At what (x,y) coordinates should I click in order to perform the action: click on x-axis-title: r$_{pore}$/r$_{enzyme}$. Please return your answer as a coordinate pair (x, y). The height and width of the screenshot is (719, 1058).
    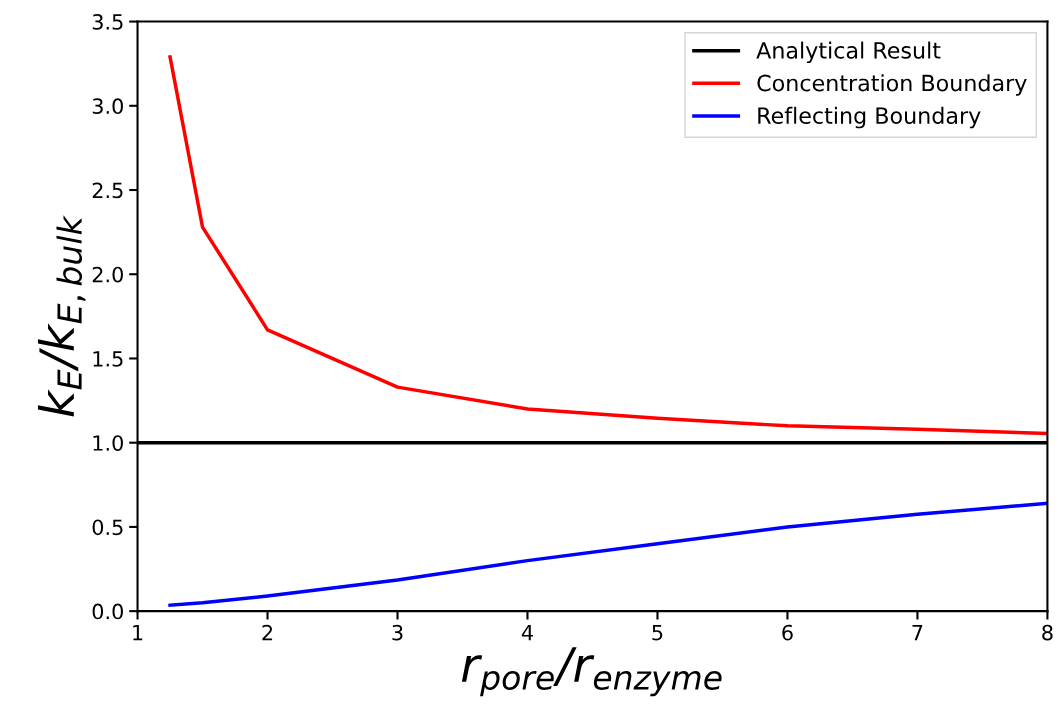
    Looking at the image, I should click on (591, 672).